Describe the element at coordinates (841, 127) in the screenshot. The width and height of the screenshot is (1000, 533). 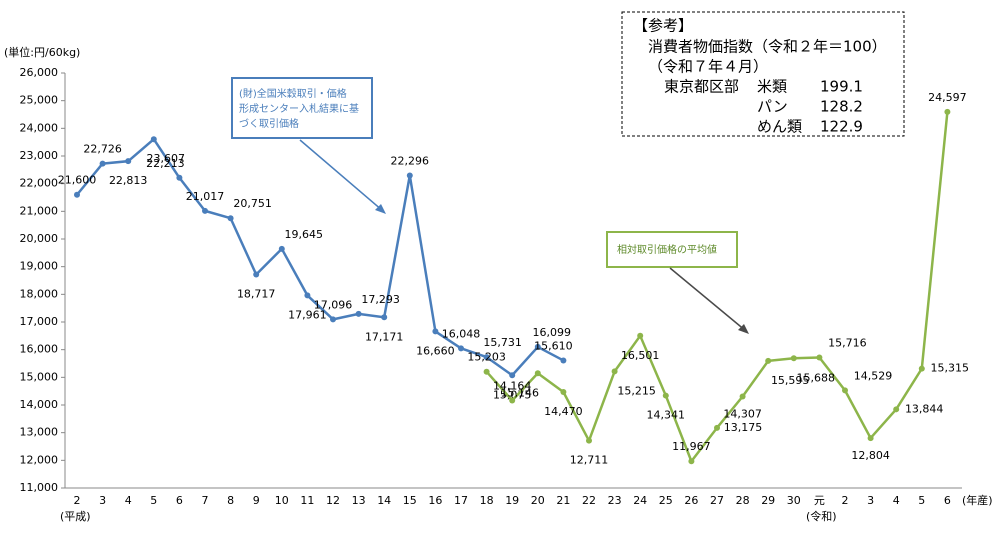
I see `reference-value: 122.9` at that location.